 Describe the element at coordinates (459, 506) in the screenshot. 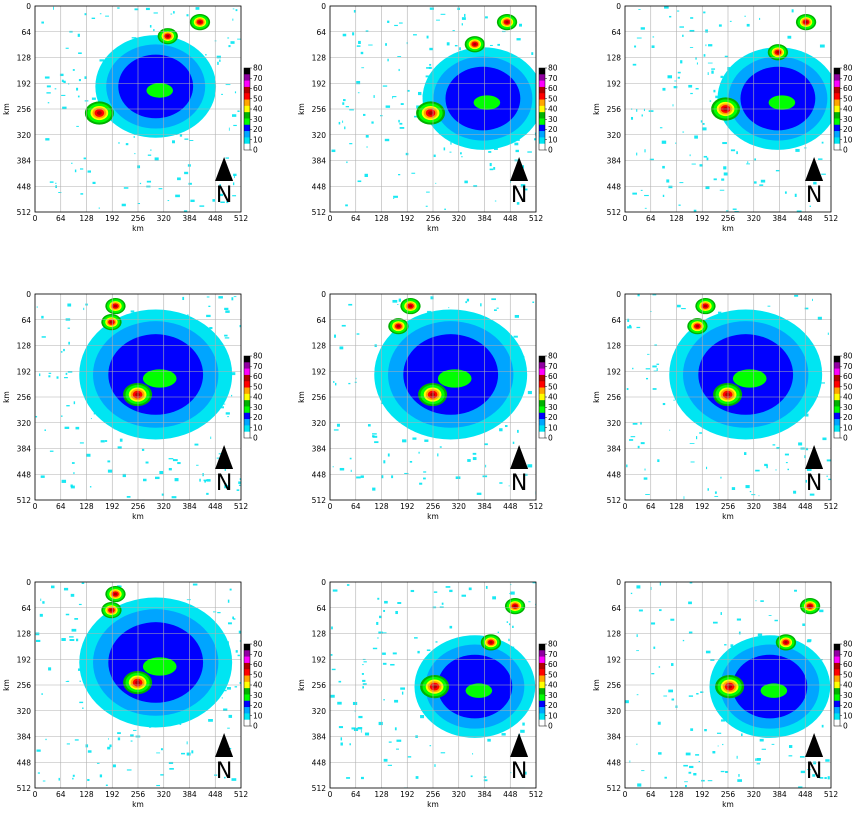

I see `x-tick-label: 320` at that location.